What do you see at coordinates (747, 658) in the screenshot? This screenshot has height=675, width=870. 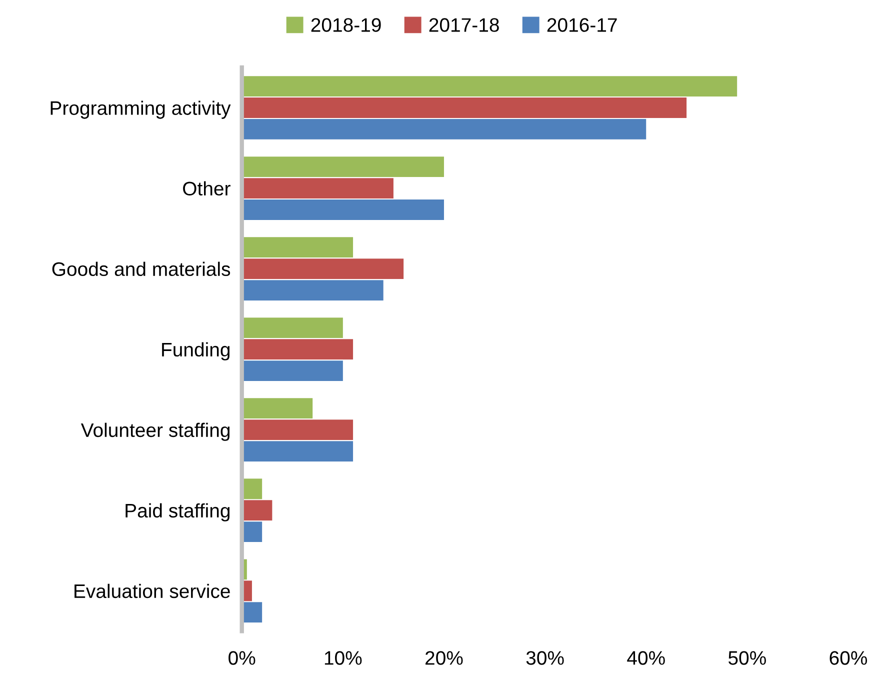 I see `x-tick-label: 50%` at bounding box center [747, 658].